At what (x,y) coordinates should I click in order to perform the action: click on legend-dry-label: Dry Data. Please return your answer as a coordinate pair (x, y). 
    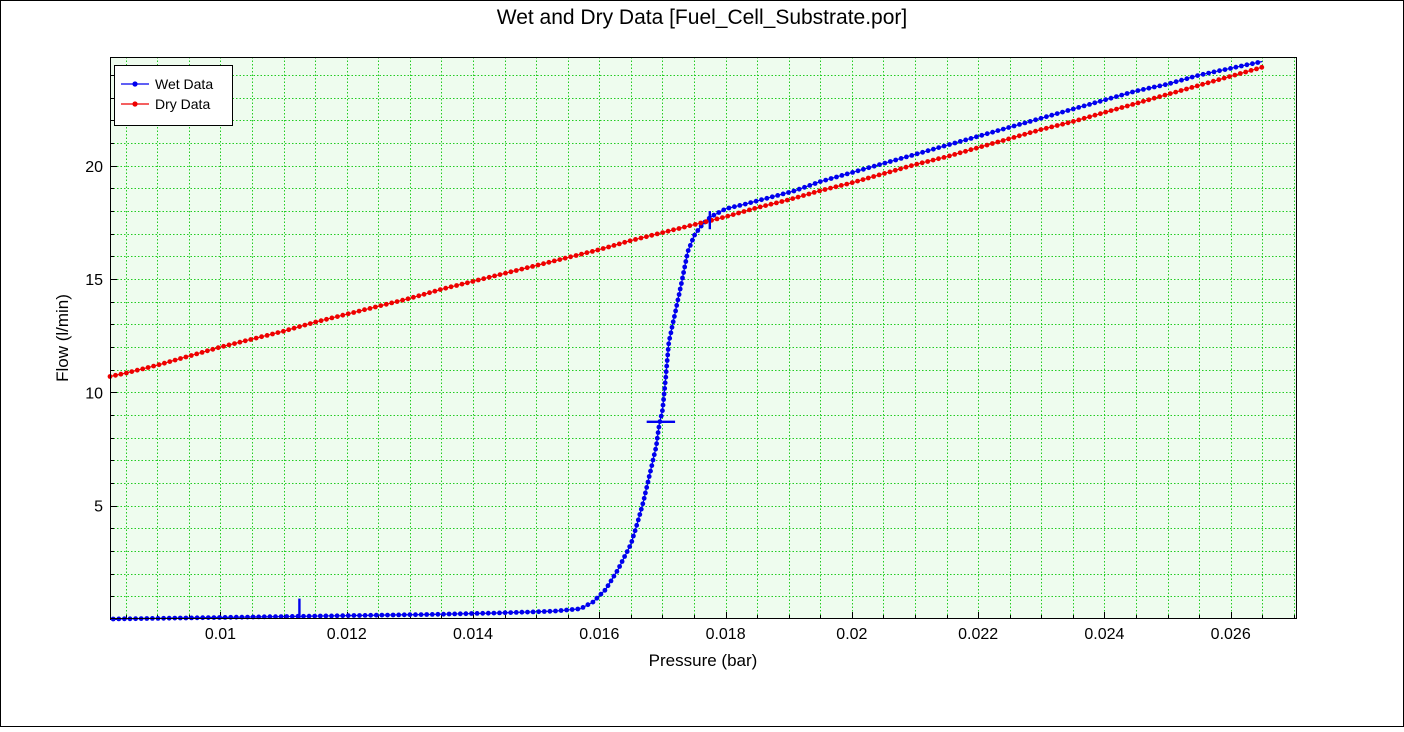
    Looking at the image, I should click on (182, 104).